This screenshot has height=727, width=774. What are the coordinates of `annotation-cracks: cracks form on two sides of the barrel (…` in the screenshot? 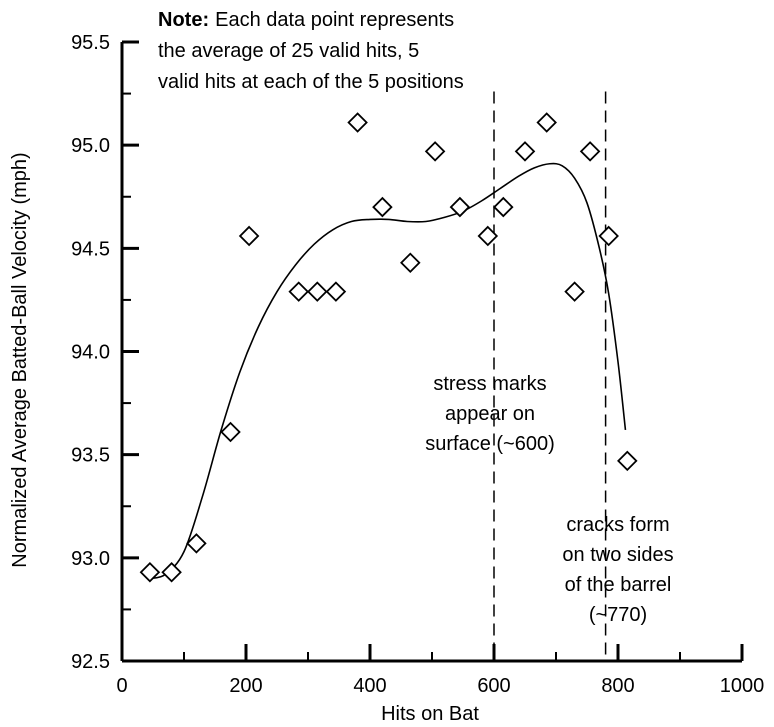 It's located at (617, 570).